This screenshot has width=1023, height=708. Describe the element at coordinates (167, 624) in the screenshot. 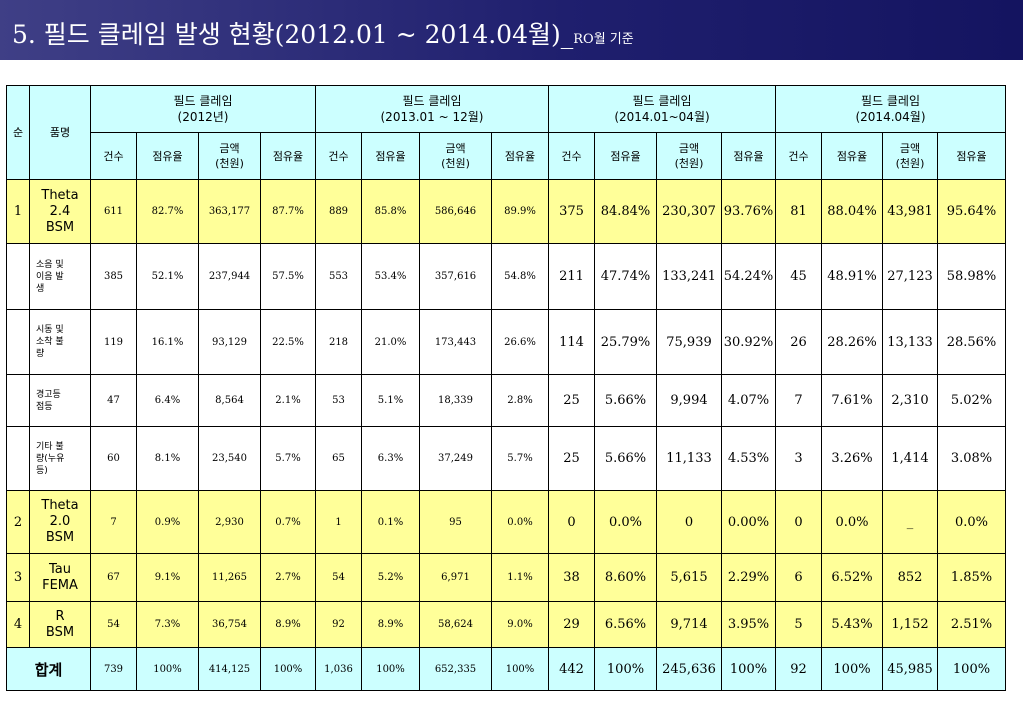

I see `cell-share: 7.3%` at that location.